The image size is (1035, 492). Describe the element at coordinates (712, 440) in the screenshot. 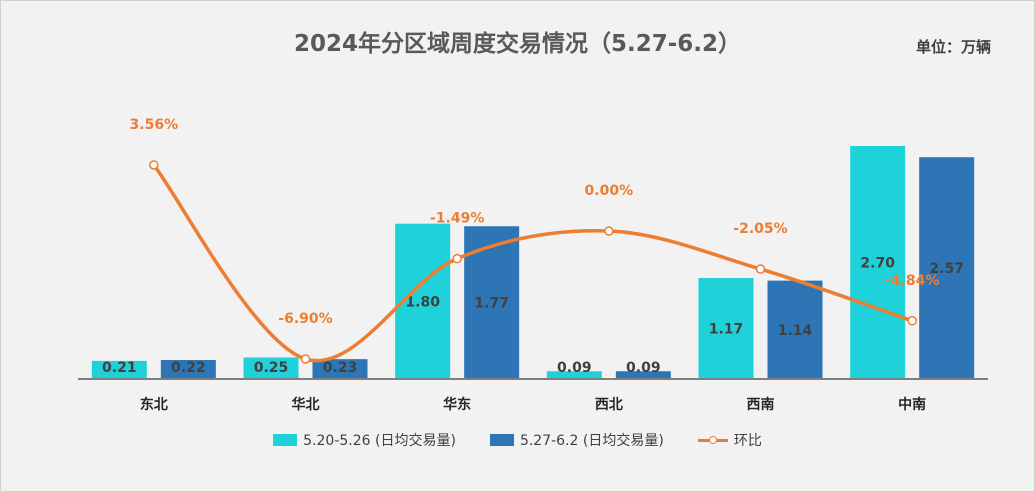

I see `legend-swatch-line` at that location.